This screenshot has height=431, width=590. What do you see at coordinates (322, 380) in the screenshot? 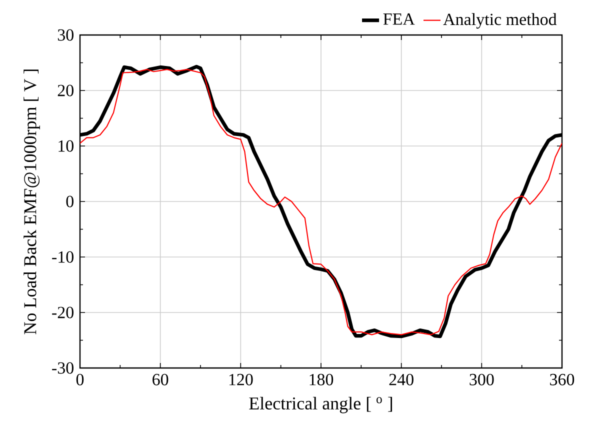
I see `x-tick-label: 180` at bounding box center [322, 380].